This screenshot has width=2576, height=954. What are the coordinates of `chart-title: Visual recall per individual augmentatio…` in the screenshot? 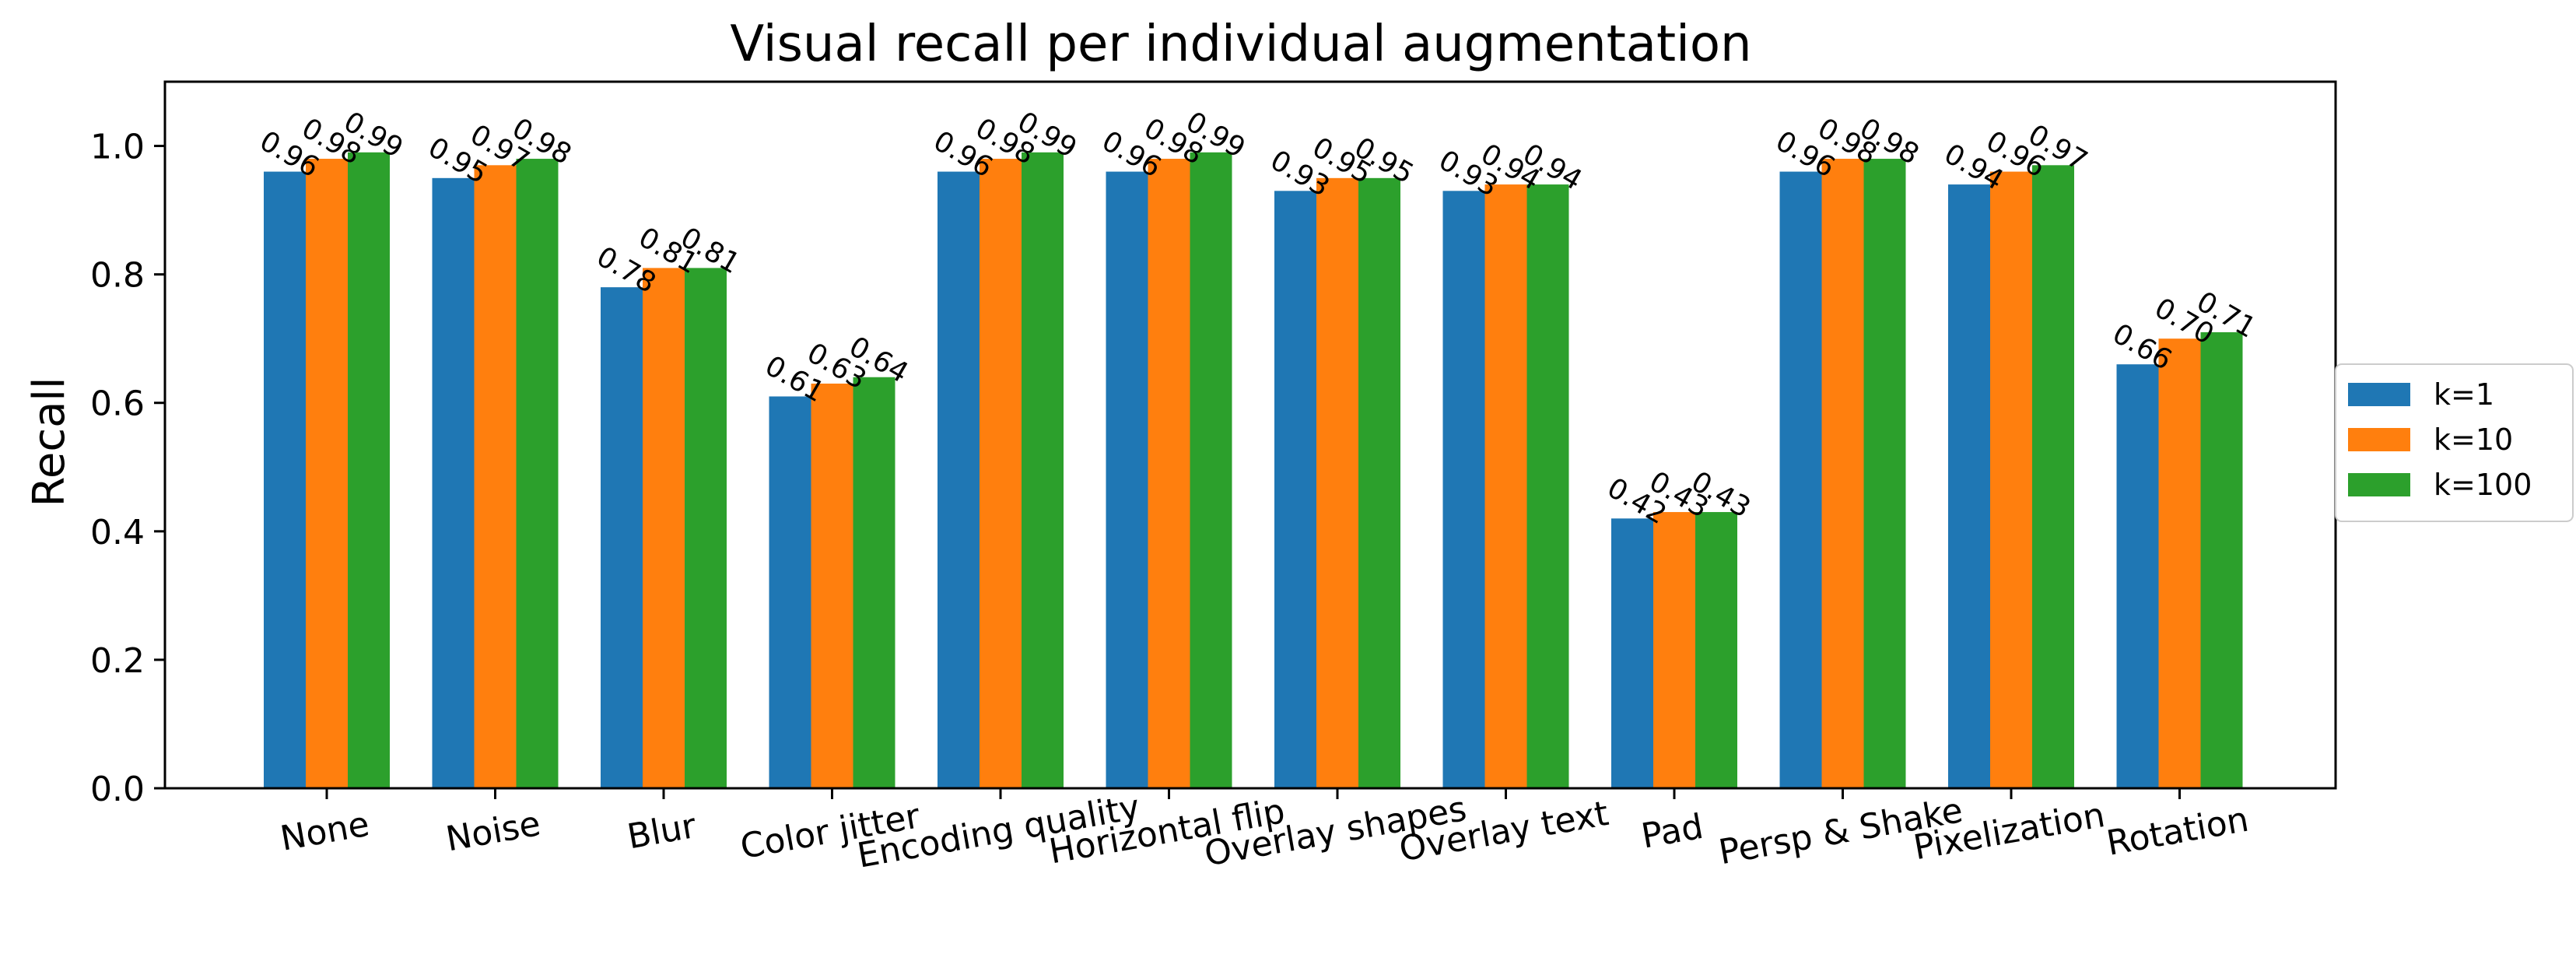 It's located at (1240, 44).